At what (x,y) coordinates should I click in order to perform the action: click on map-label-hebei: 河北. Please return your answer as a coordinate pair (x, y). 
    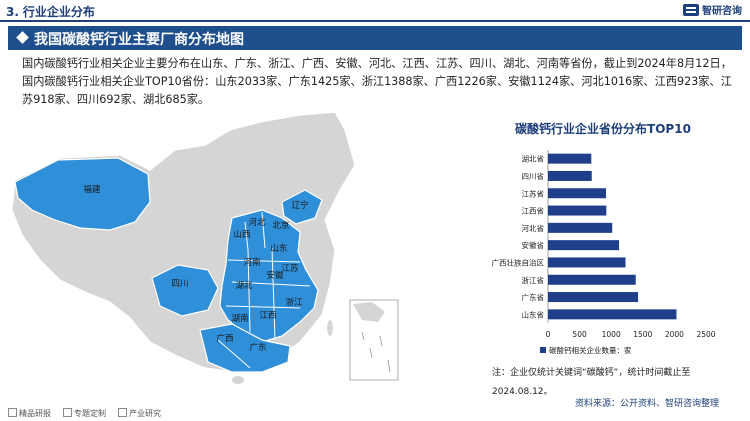
    Looking at the image, I should click on (257, 222).